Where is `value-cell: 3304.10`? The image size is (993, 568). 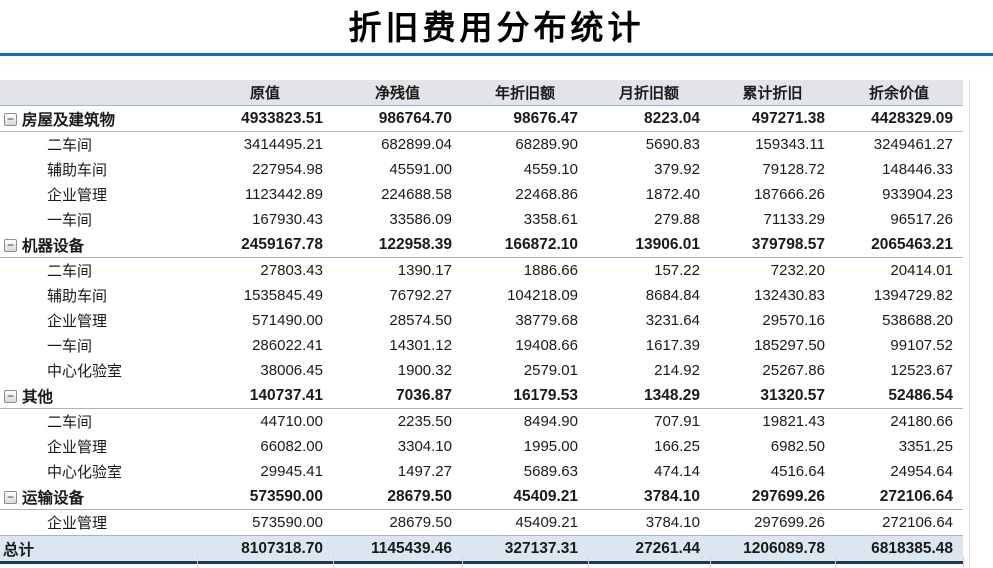
value-cell: 3304.10 is located at coordinates (424, 446).